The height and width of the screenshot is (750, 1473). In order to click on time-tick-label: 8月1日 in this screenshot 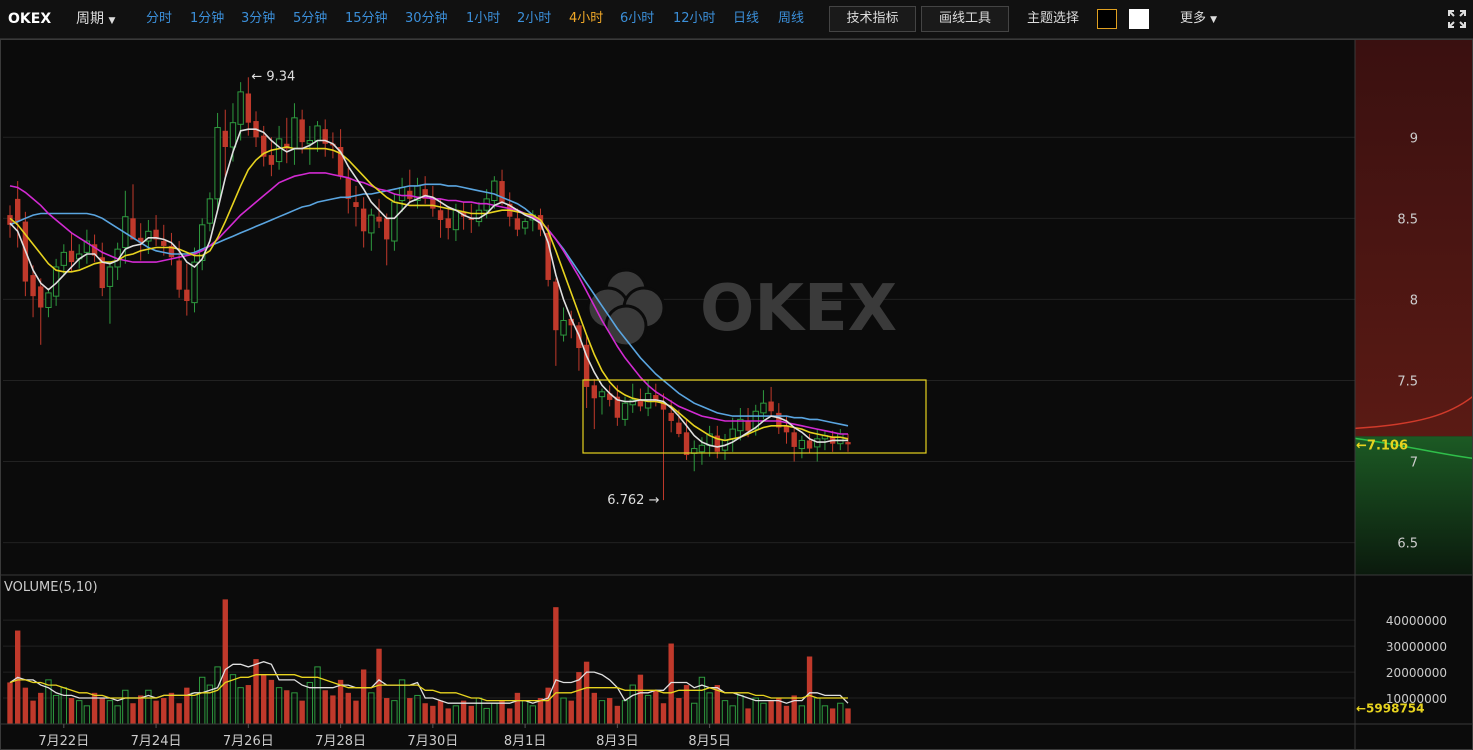, I will do `click(525, 741)`.